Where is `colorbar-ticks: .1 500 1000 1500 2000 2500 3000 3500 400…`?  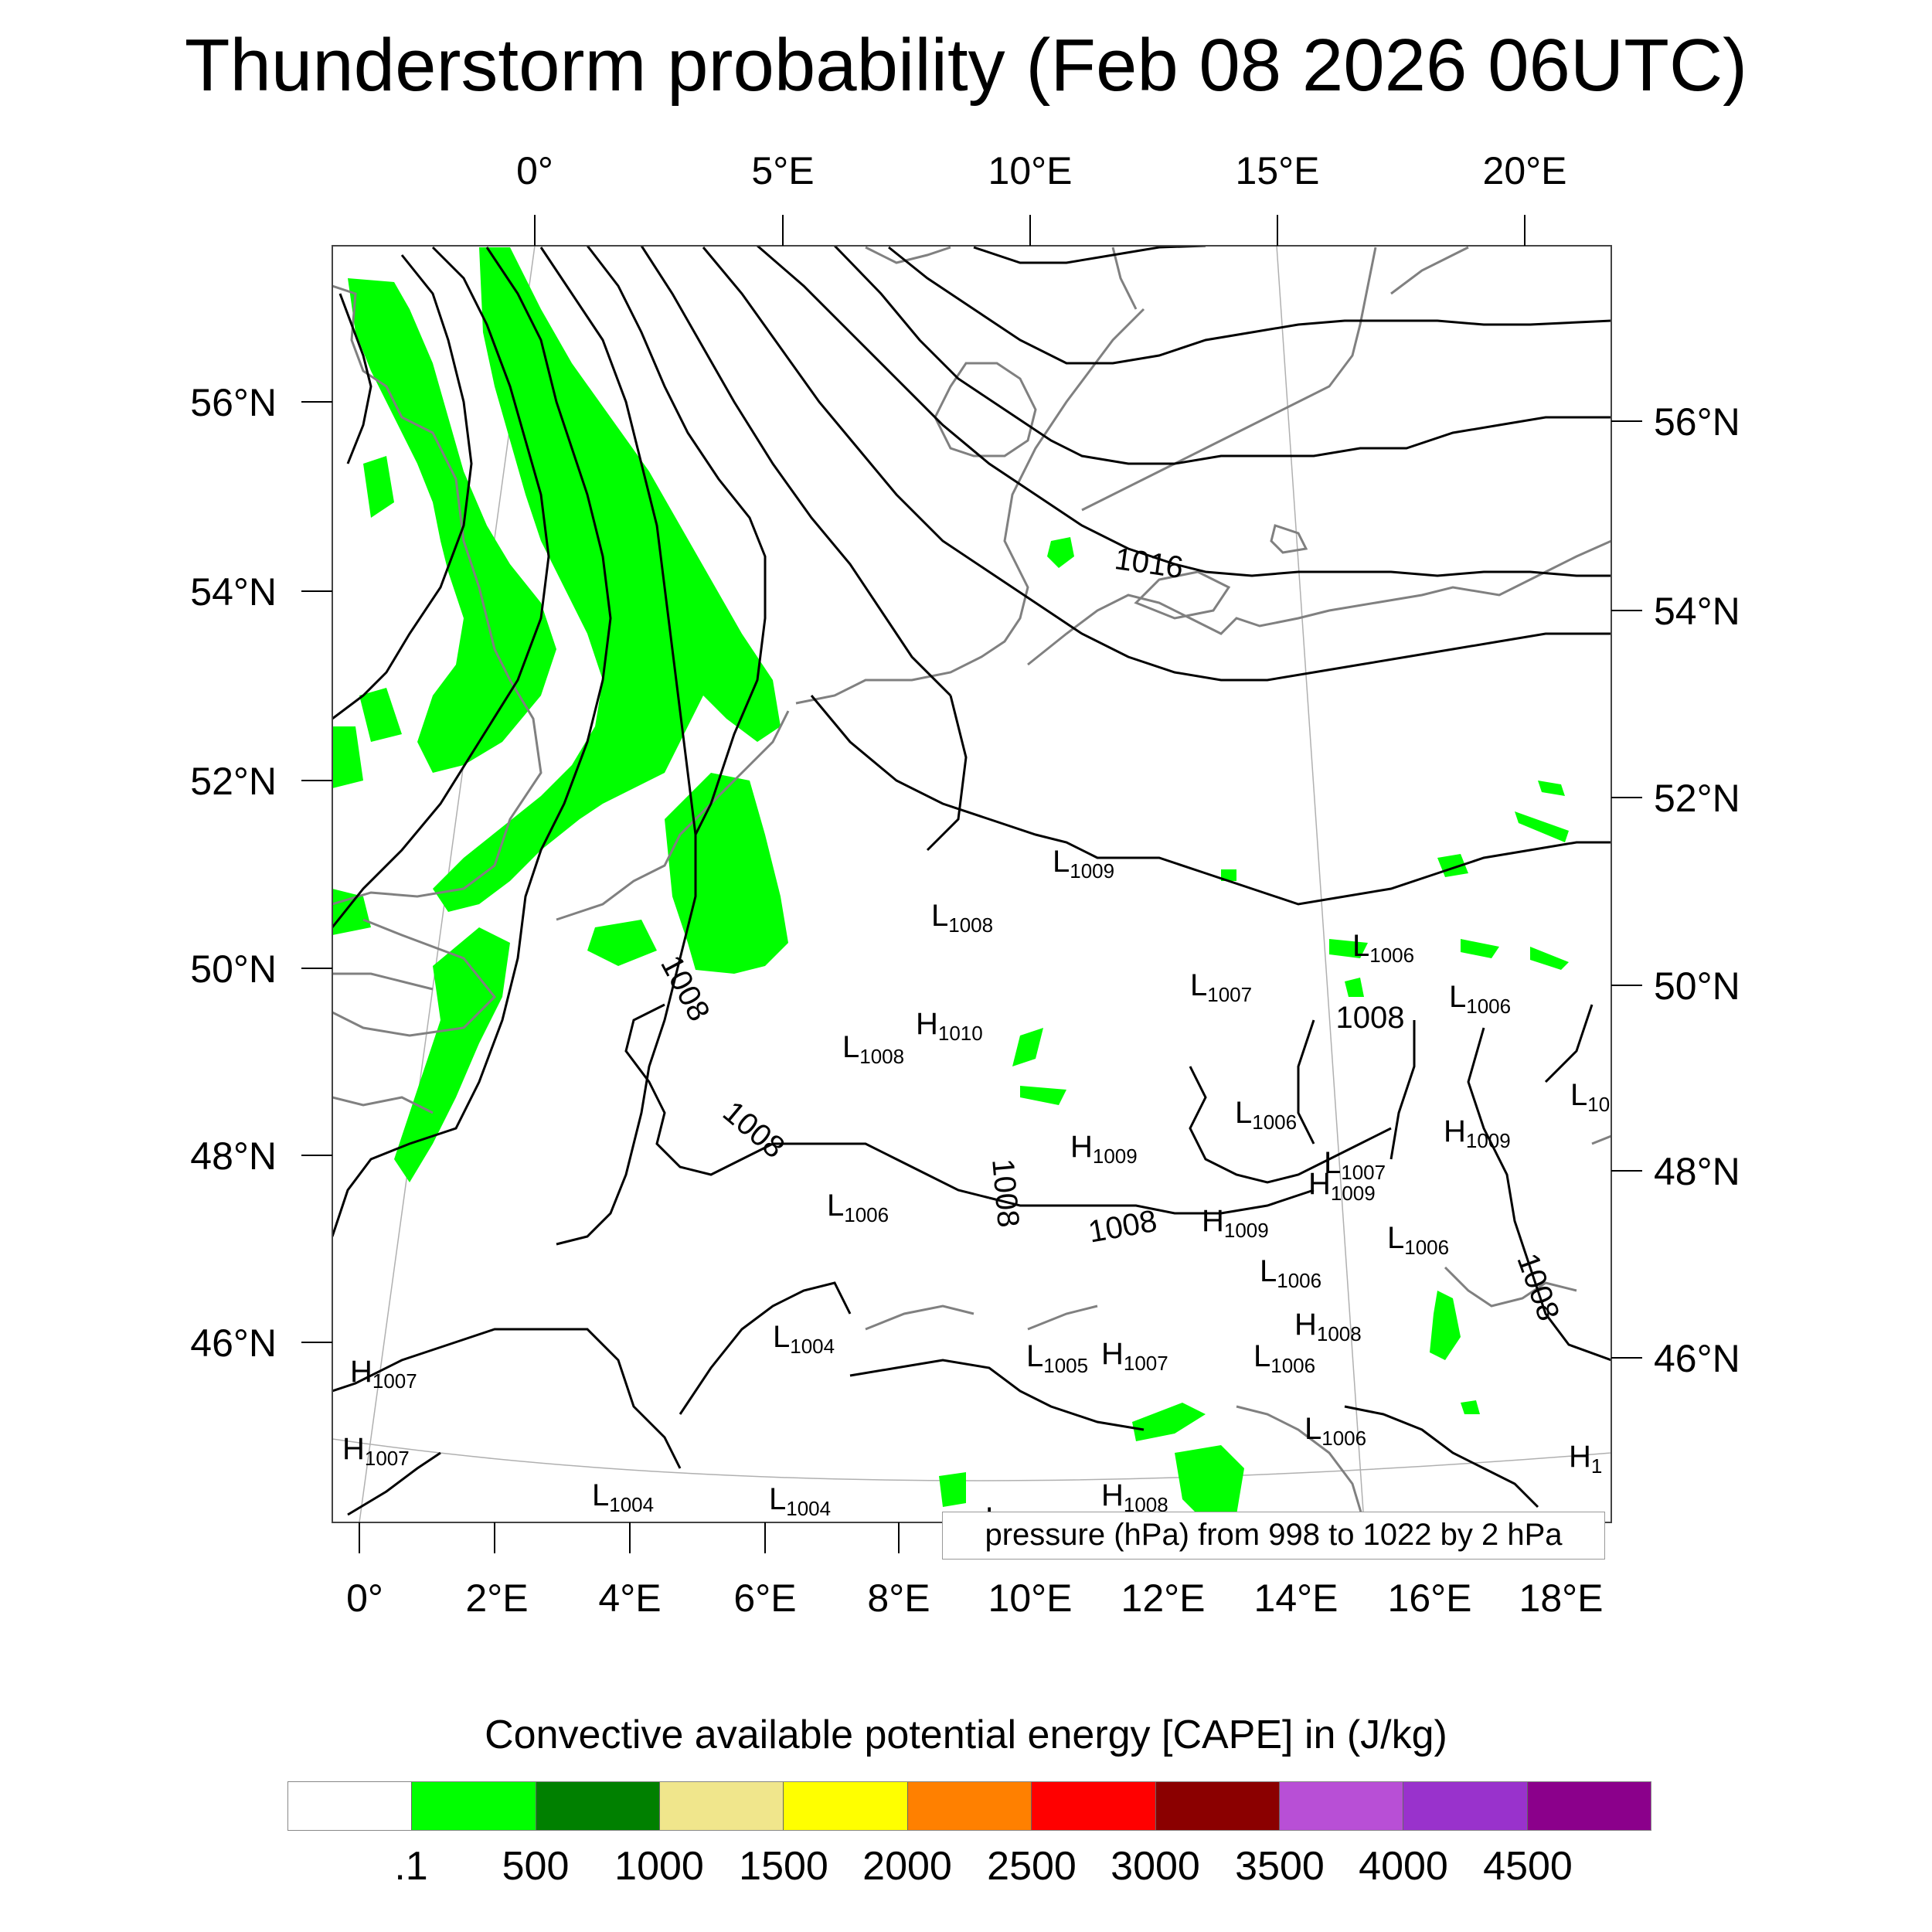 colorbar-ticks: .1 500 1000 1500 2000 2500 3000 3500 400… is located at coordinates (966, 1870).